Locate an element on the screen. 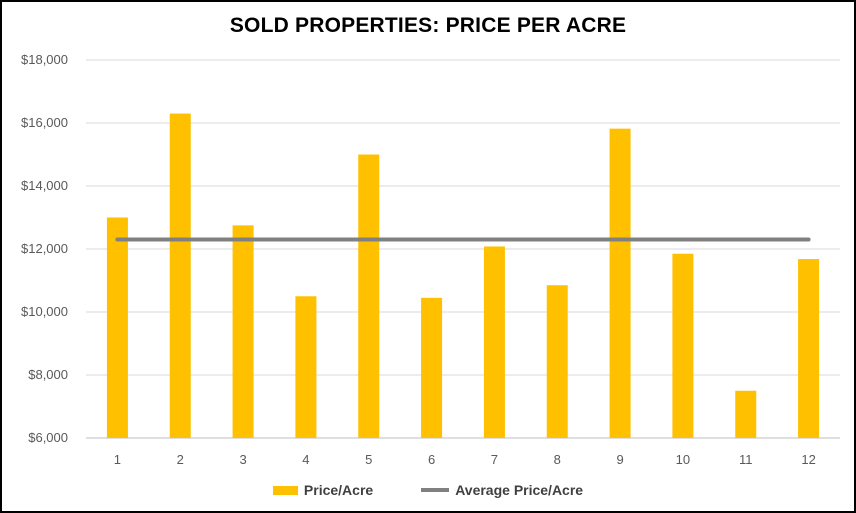  y-tick-label: $12,000 is located at coordinates (44, 248).